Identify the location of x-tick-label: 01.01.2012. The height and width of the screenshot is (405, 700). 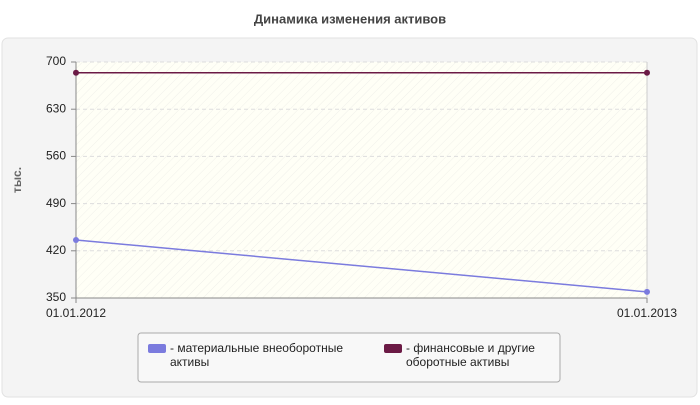
(76, 313).